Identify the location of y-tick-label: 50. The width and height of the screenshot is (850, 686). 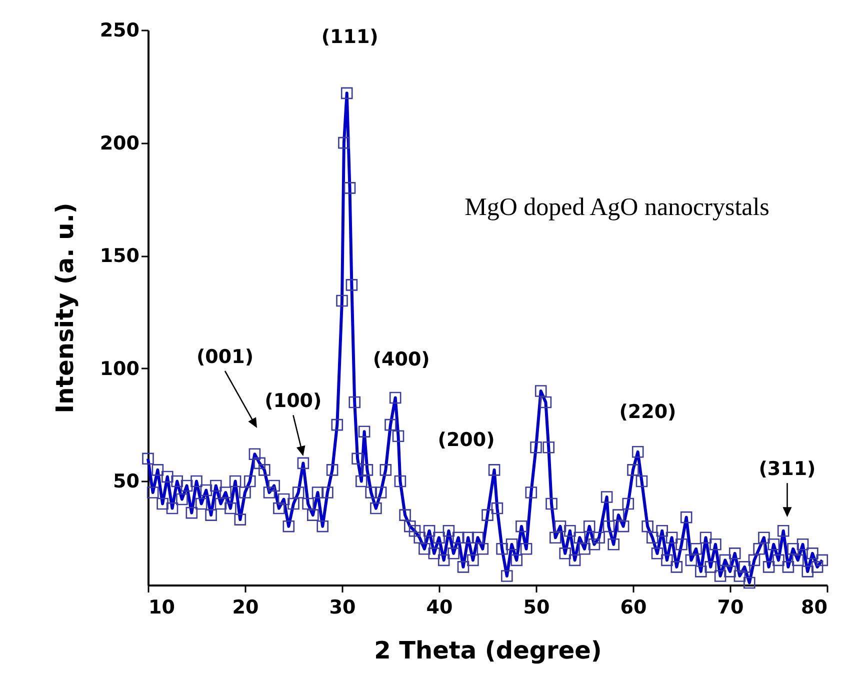
(126, 481).